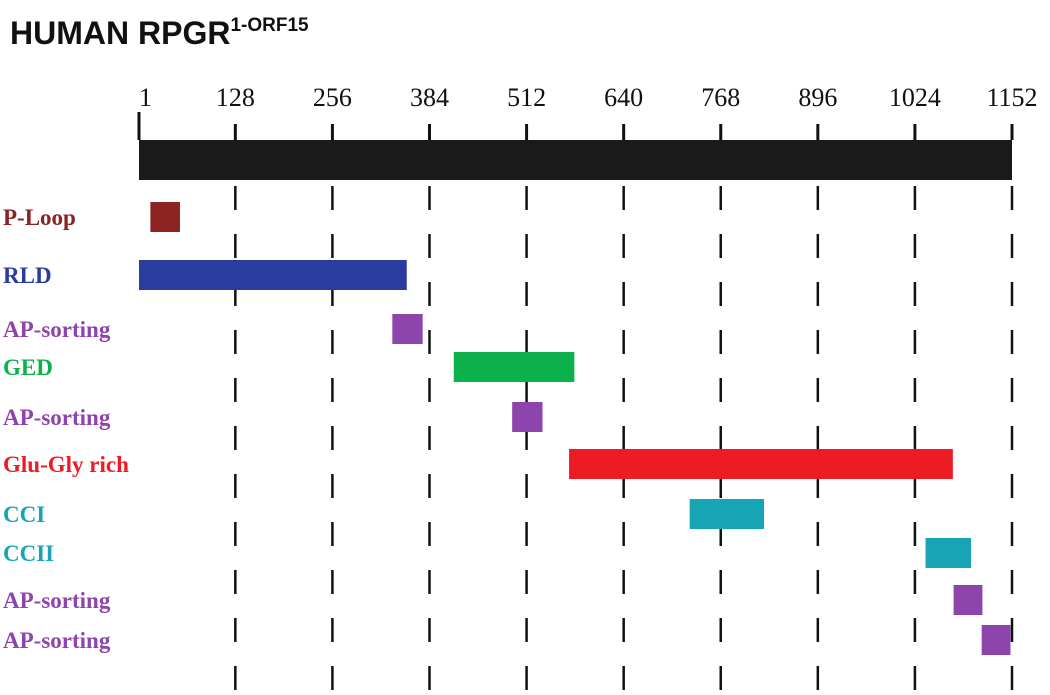 This screenshot has height=695, width=1050. Describe the element at coordinates (575, 126) in the screenshot. I see `axis-markers` at that location.